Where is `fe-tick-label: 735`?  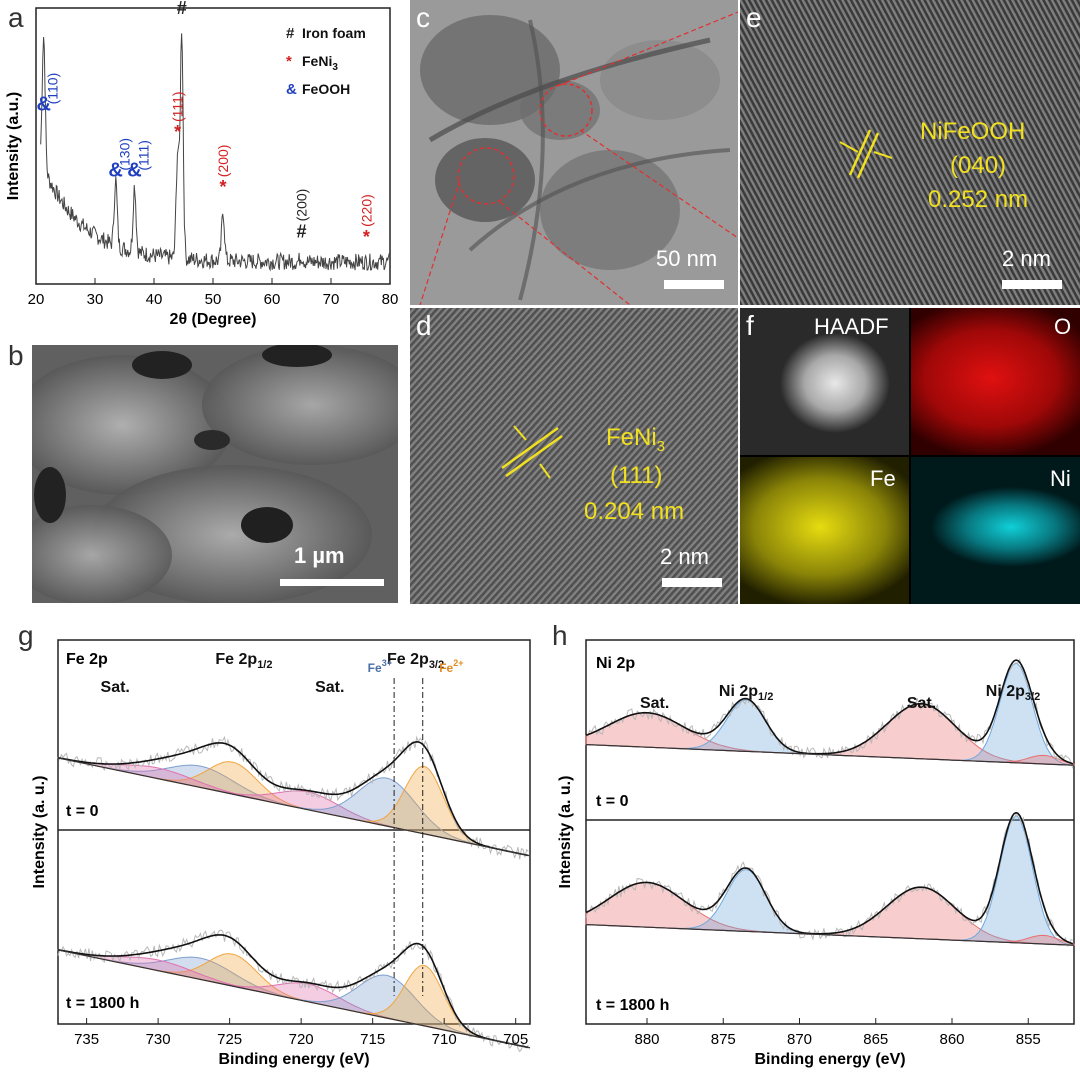 fe-tick-label: 735 is located at coordinates (86, 1039).